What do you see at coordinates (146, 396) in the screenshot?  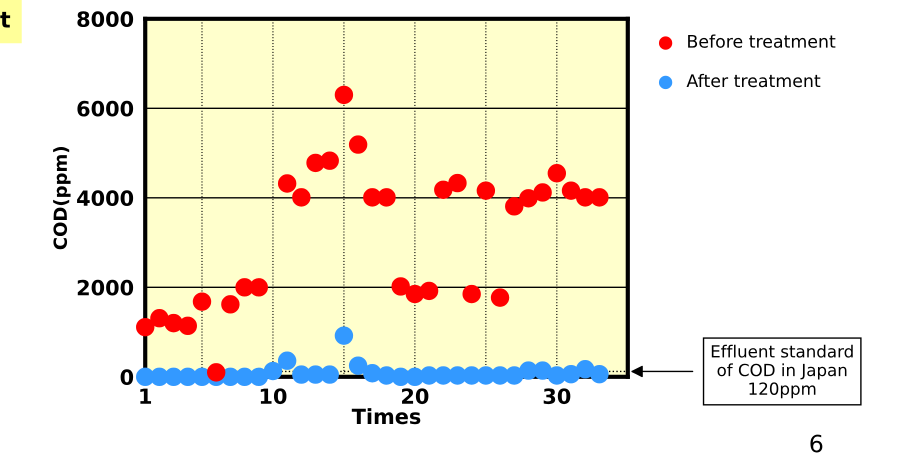 I see `x-tick-label: 1` at bounding box center [146, 396].